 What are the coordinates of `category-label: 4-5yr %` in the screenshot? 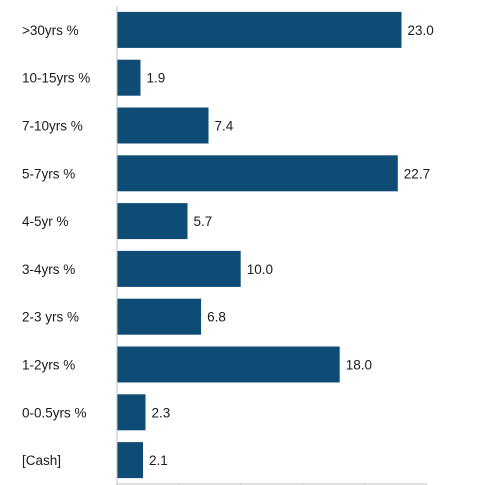 It's located at (45, 221).